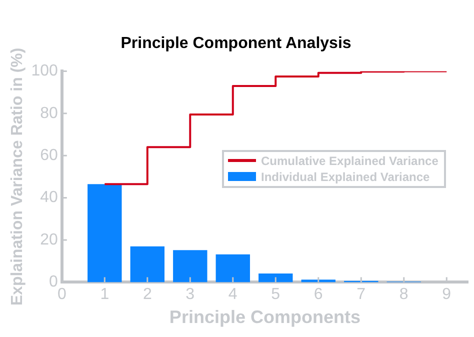  What do you see at coordinates (44, 71) in the screenshot?
I see `y-tick-label: 100` at bounding box center [44, 71].